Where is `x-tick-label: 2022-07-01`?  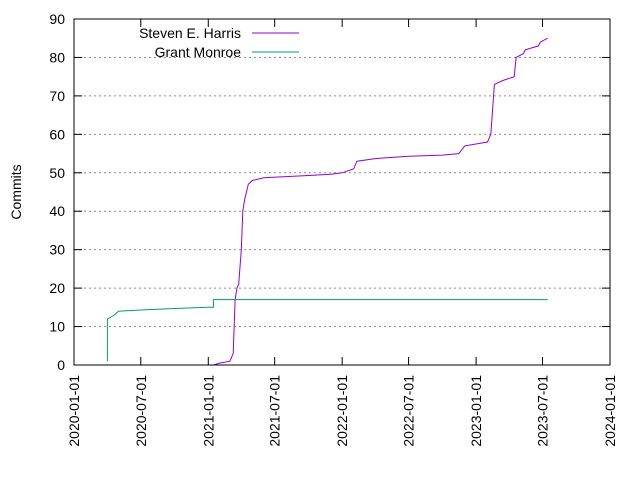
x-tick-label: 2022-07-01 is located at coordinates (409, 411).